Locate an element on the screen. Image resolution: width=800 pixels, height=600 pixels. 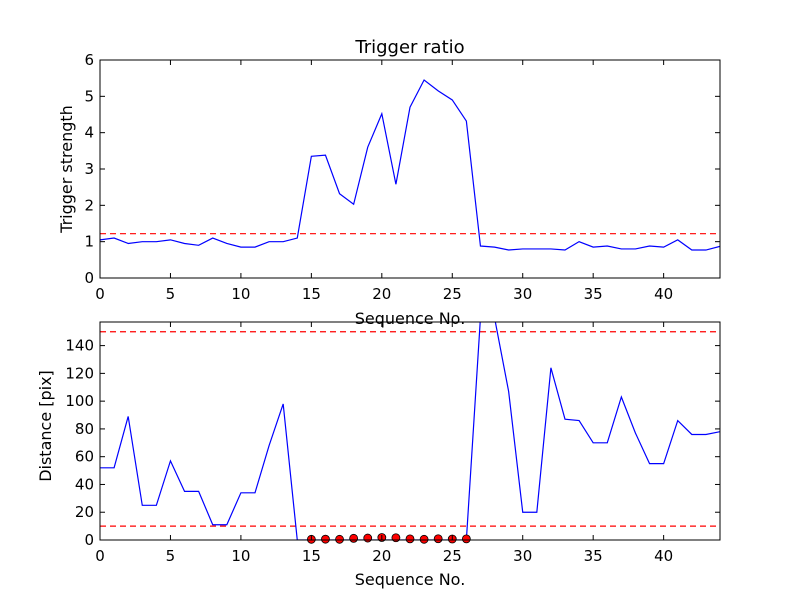
y-tick-label: 120 is located at coordinates (79, 373).